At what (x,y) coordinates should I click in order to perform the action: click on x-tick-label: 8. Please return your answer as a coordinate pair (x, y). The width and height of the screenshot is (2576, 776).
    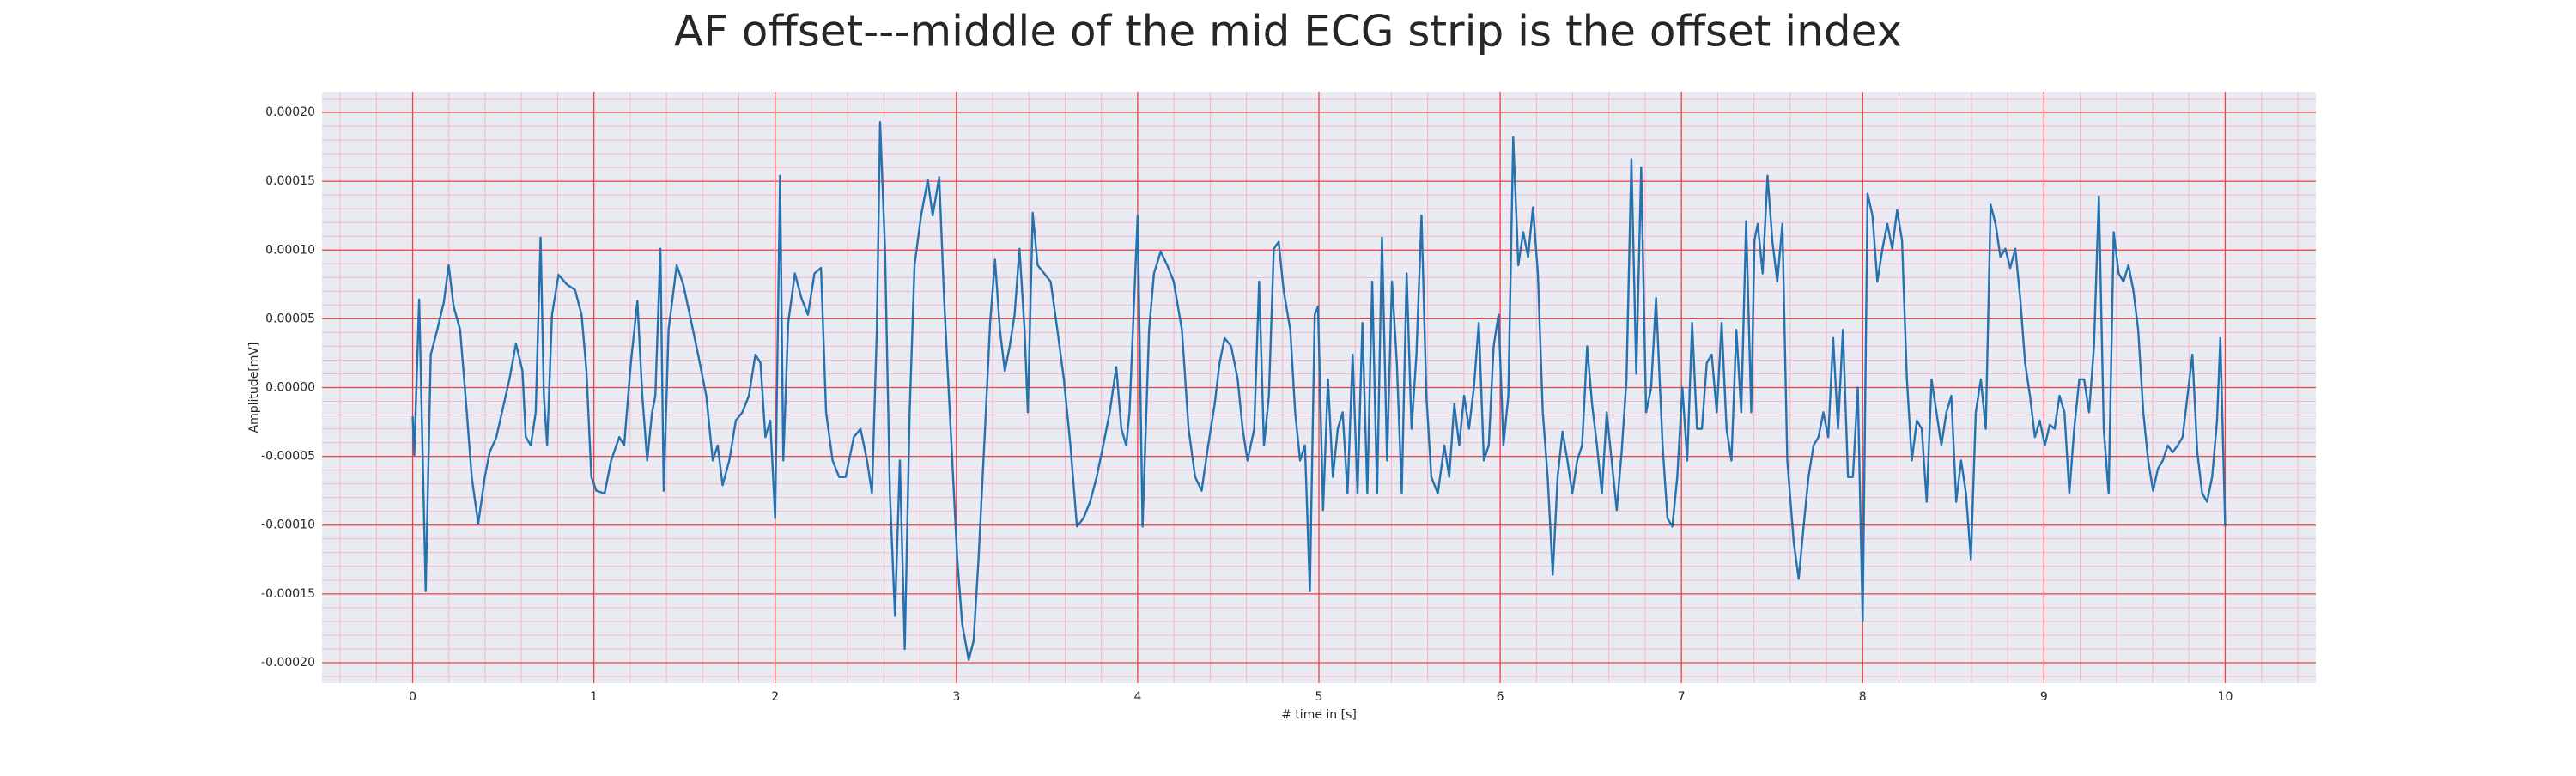
    Looking at the image, I should click on (1863, 697).